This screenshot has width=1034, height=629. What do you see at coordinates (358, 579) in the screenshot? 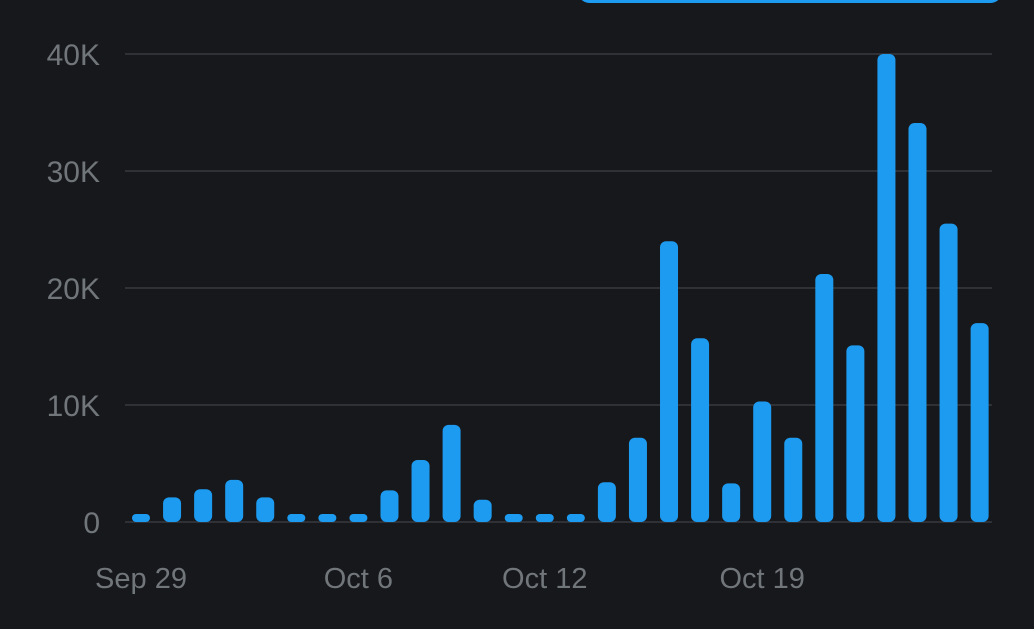
I see `x-tick-label: Oct 6` at bounding box center [358, 579].